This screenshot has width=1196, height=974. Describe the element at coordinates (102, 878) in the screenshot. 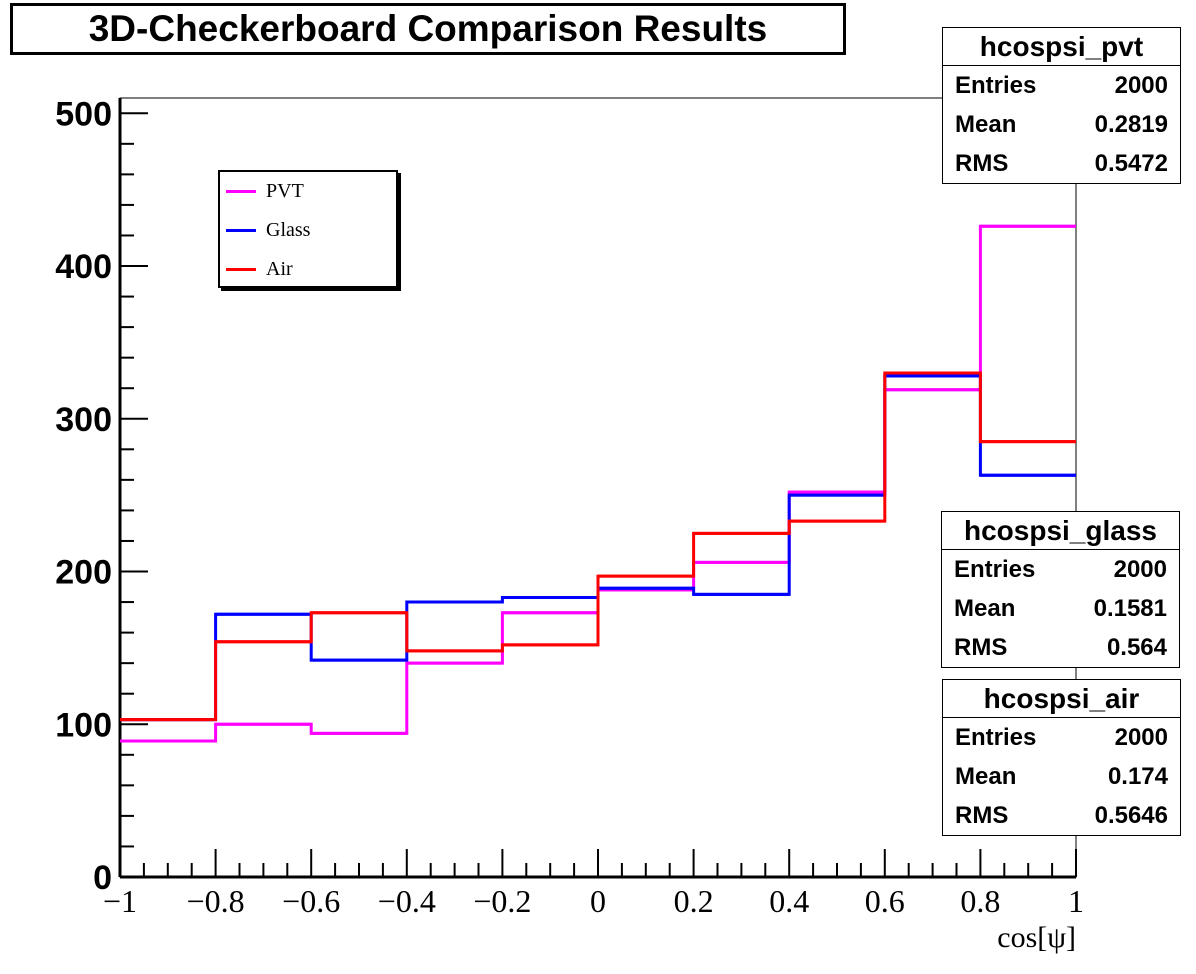

I see `y-tick-label: 0` at that location.